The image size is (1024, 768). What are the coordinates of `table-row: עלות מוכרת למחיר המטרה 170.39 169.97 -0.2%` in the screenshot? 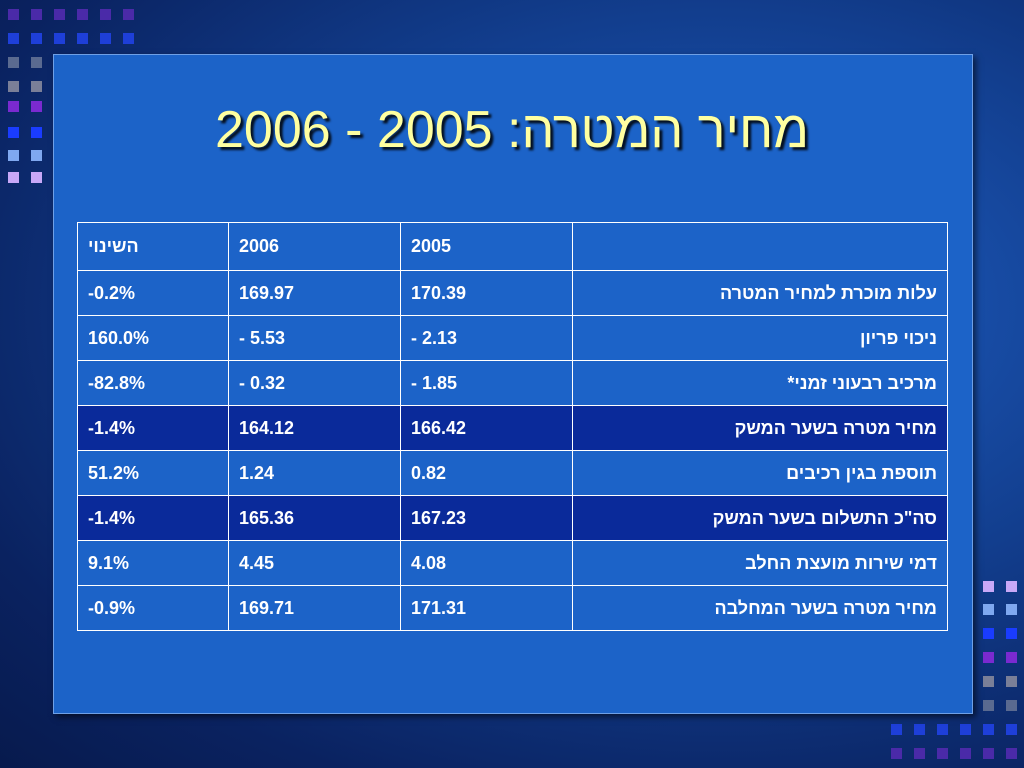 It's located at (512, 293).